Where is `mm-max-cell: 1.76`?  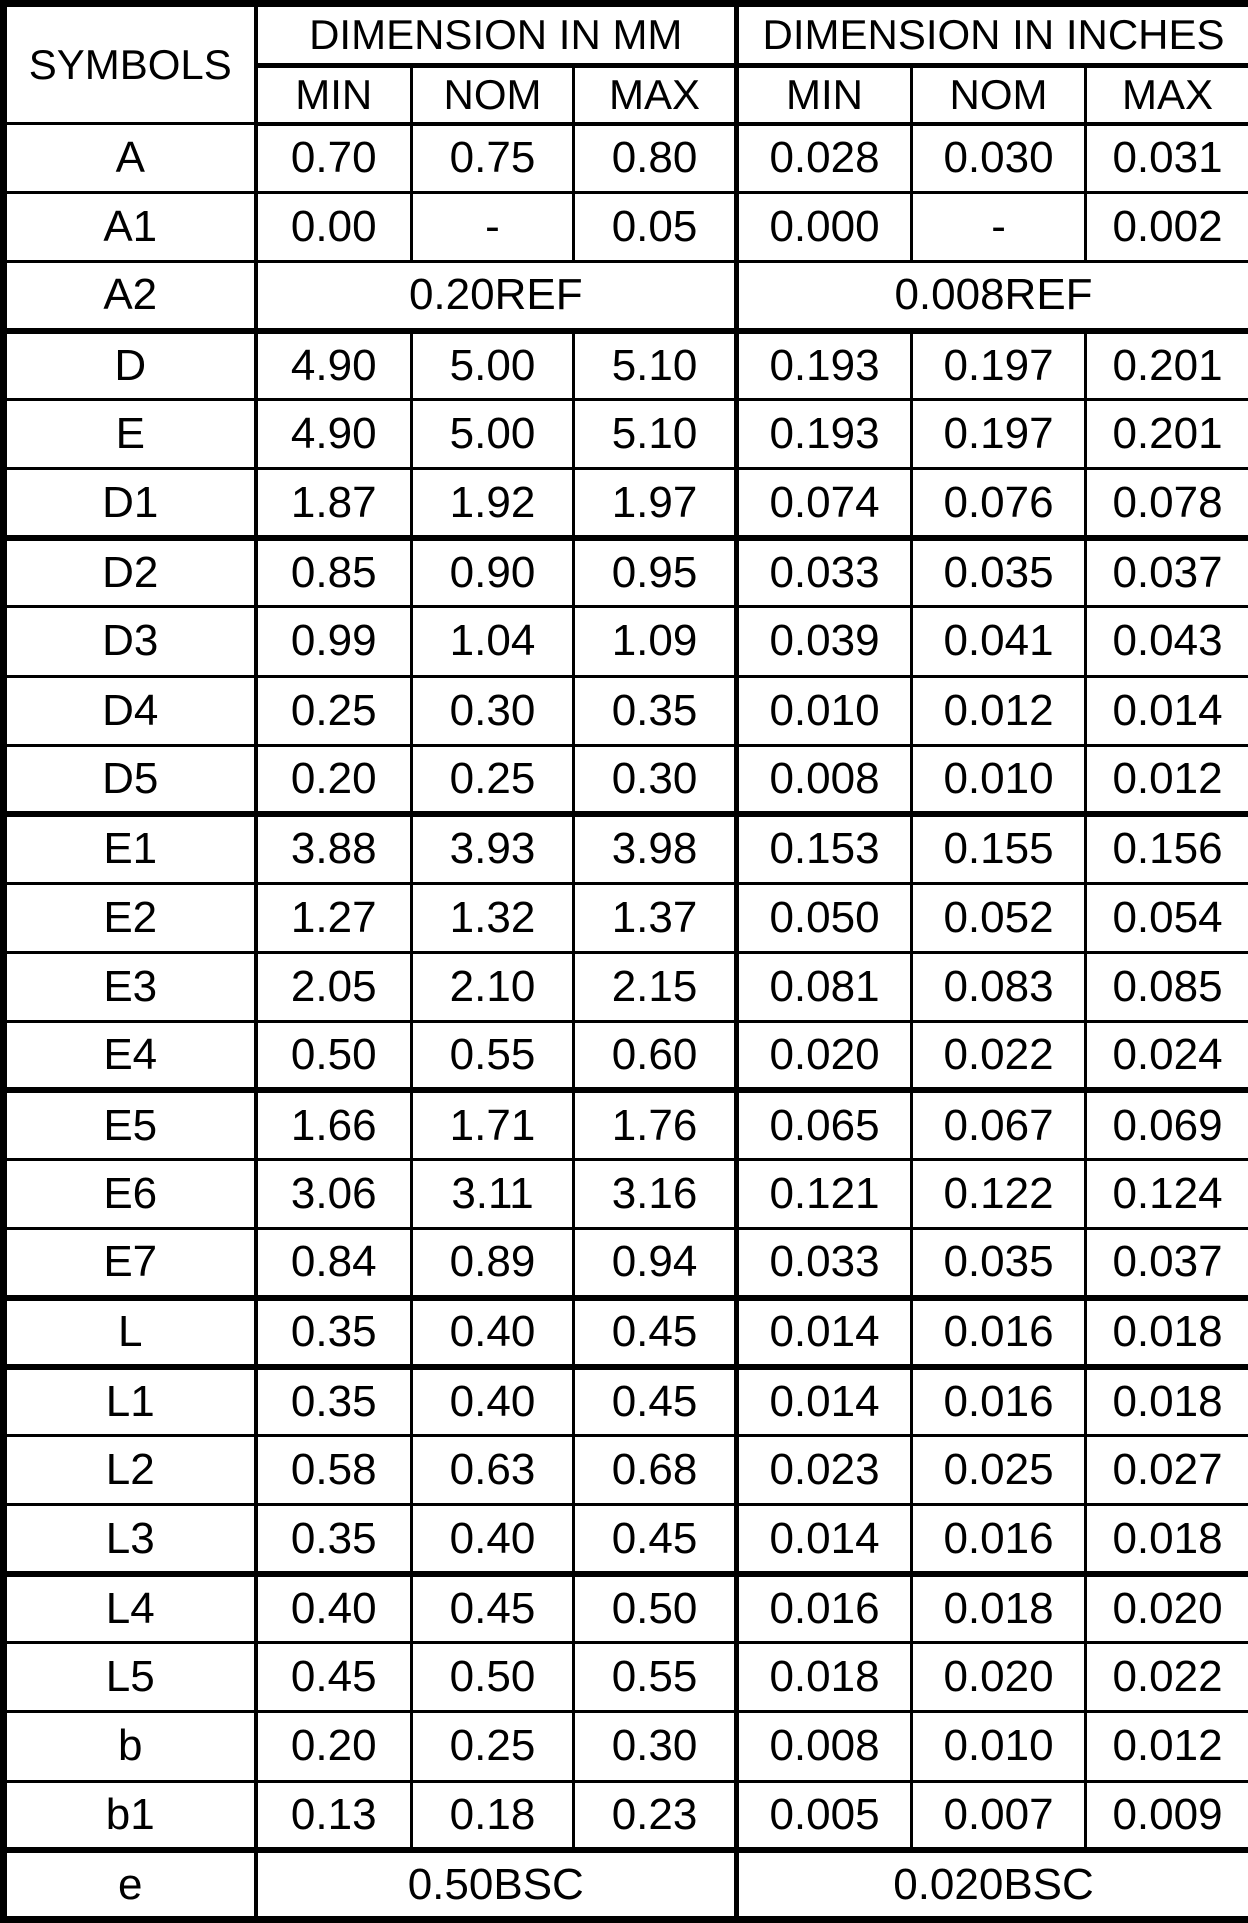
mm-max-cell: 1.76 is located at coordinates (655, 1124).